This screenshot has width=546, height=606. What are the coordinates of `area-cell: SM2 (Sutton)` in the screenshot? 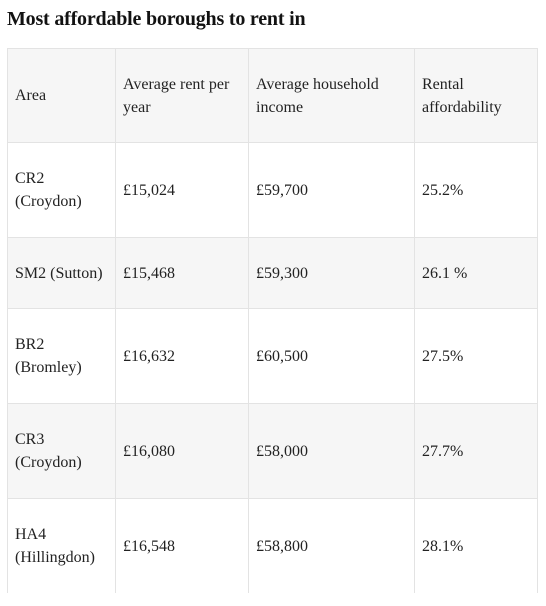 It's located at (61, 273).